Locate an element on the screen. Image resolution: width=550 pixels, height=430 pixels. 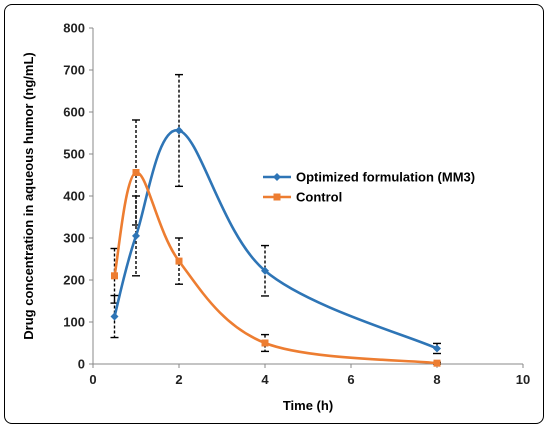
y-tick-label: 700 is located at coordinates (74, 70).